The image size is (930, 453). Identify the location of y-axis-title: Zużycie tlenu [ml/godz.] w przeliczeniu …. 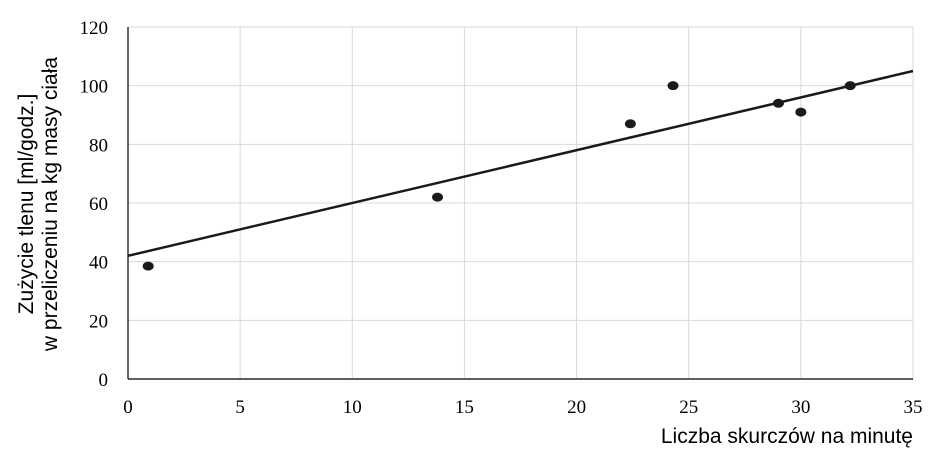
(38, 204).